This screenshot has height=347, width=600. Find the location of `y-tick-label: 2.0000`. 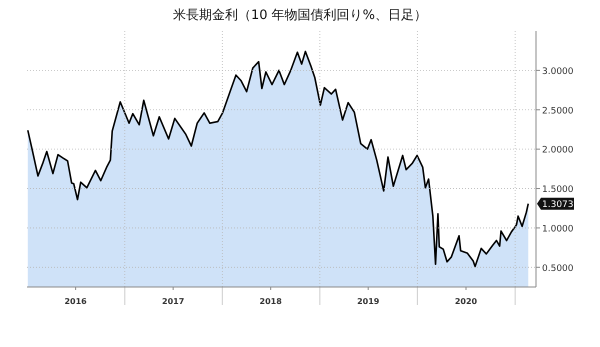

y-tick-label: 2.0000 is located at coordinates (558, 151).